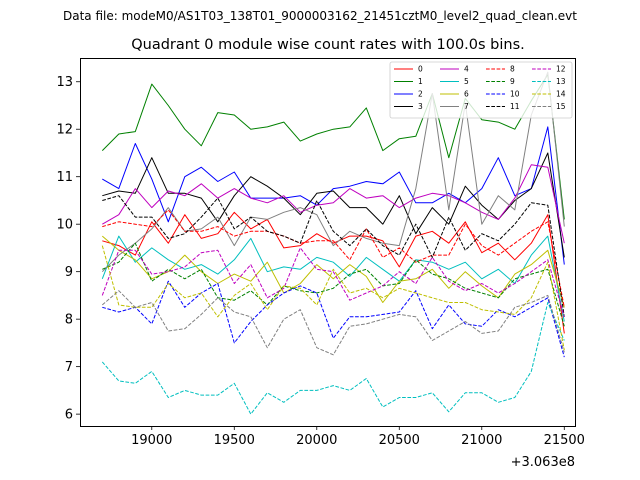 This screenshot has height=480, width=640. Describe the element at coordinates (564, 440) in the screenshot. I see `x-tick-label: 21500` at that location.